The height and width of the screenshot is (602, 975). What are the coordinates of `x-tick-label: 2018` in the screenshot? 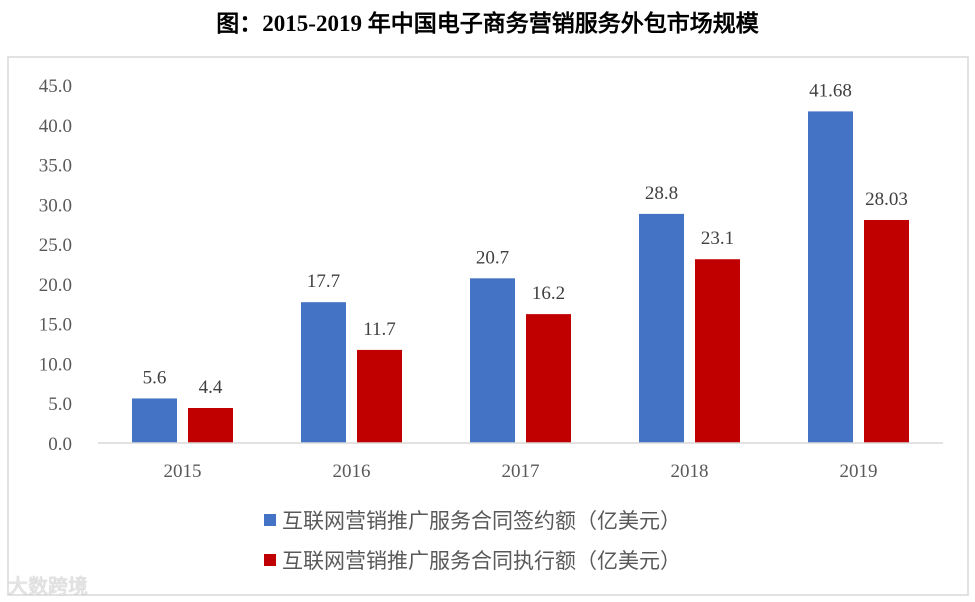 It's located at (690, 471).